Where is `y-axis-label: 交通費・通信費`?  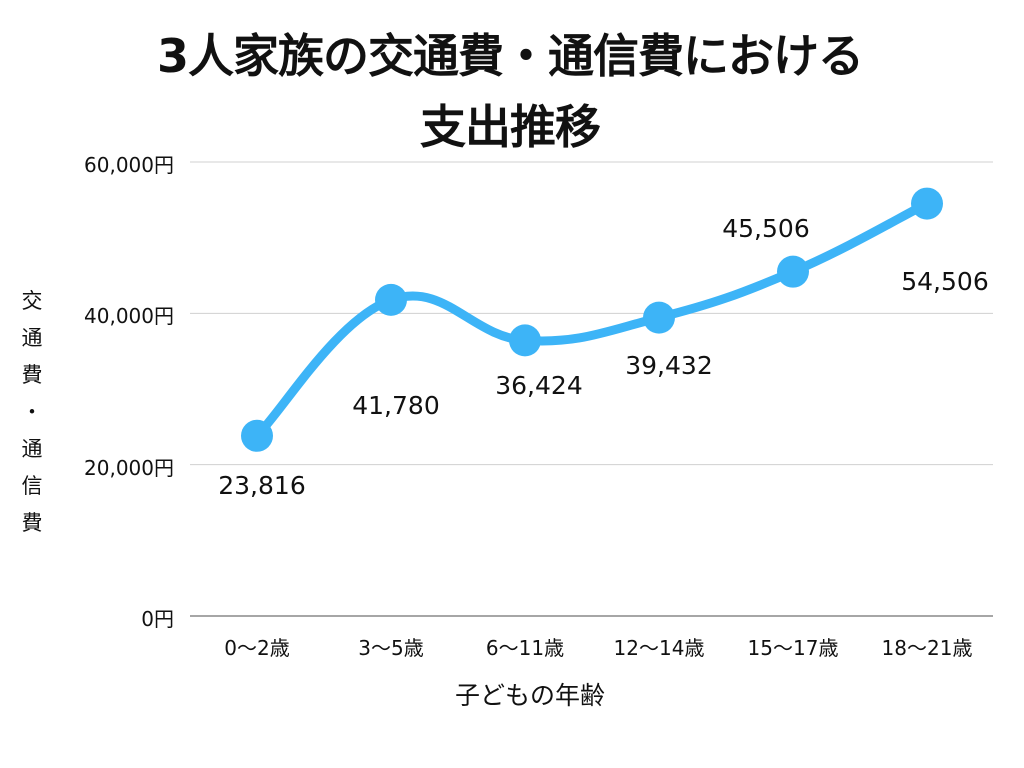
y-axis-label: 交通費・通信費 is located at coordinates (32, 415).